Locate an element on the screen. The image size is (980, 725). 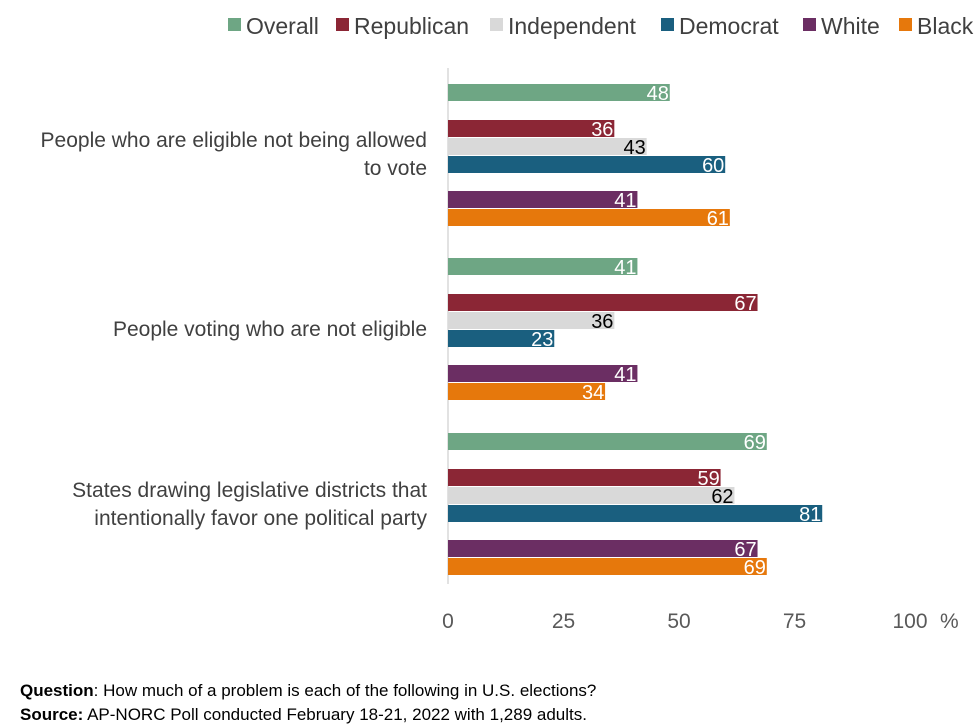
legend-swatch-democrat is located at coordinates (667, 24).